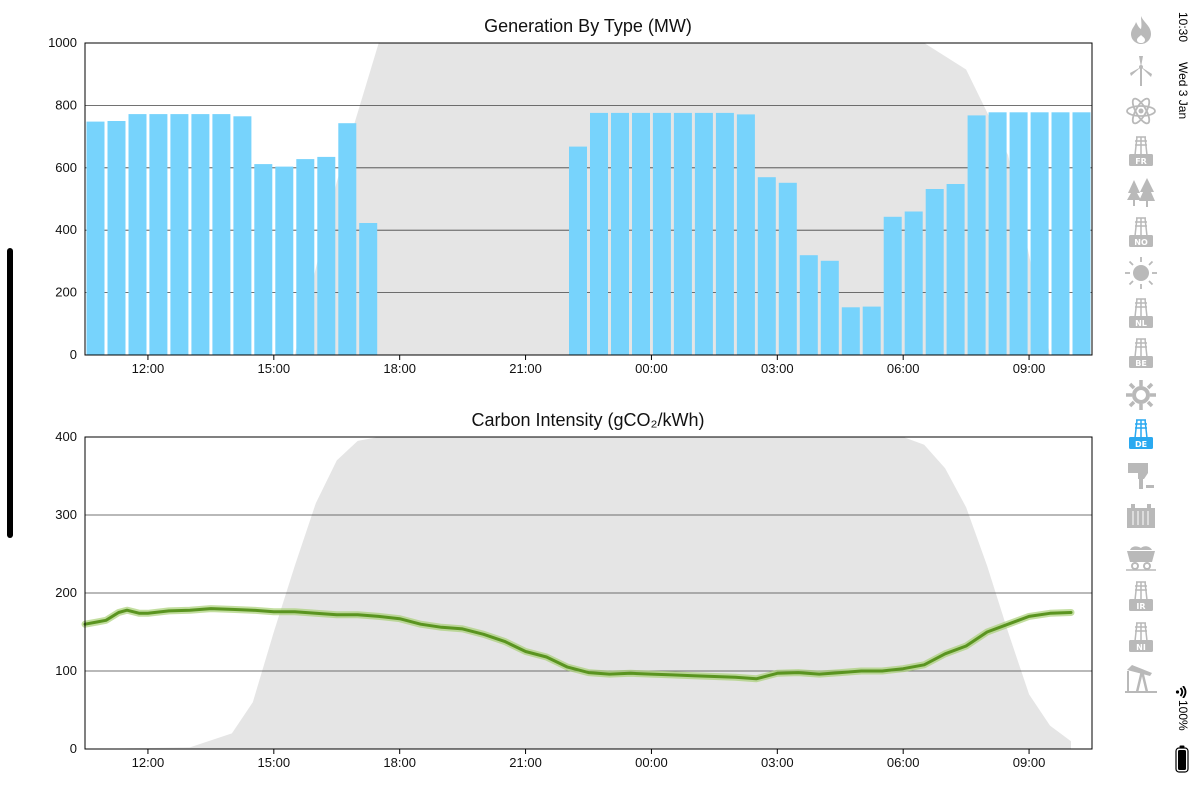  Describe the element at coordinates (66, 104) in the screenshot. I see `generation-y-tick-label: 800` at that location.